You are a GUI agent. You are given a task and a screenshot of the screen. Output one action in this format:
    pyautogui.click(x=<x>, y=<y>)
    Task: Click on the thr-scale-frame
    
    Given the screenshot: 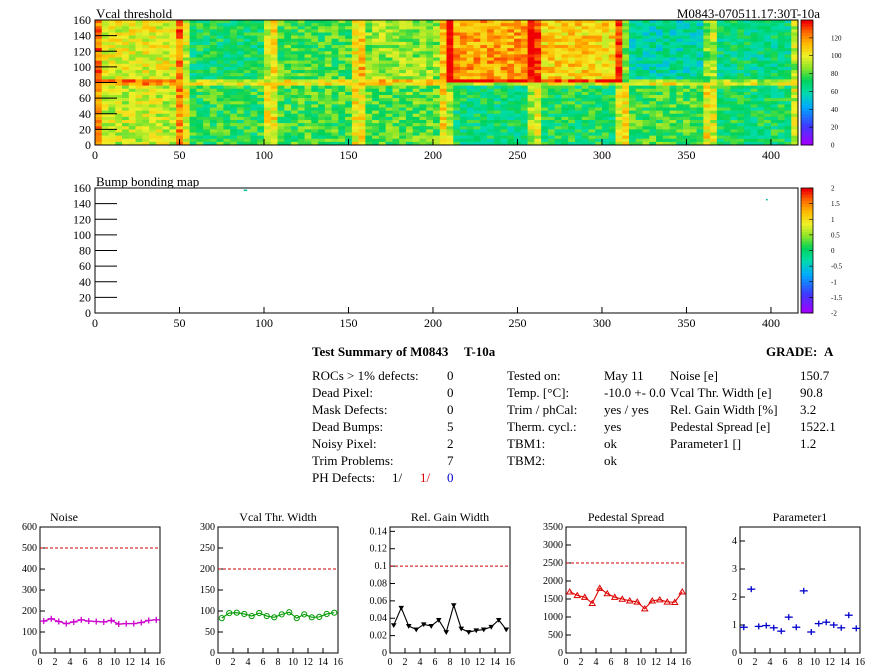 What is the action you would take?
    pyautogui.click(x=807, y=82)
    